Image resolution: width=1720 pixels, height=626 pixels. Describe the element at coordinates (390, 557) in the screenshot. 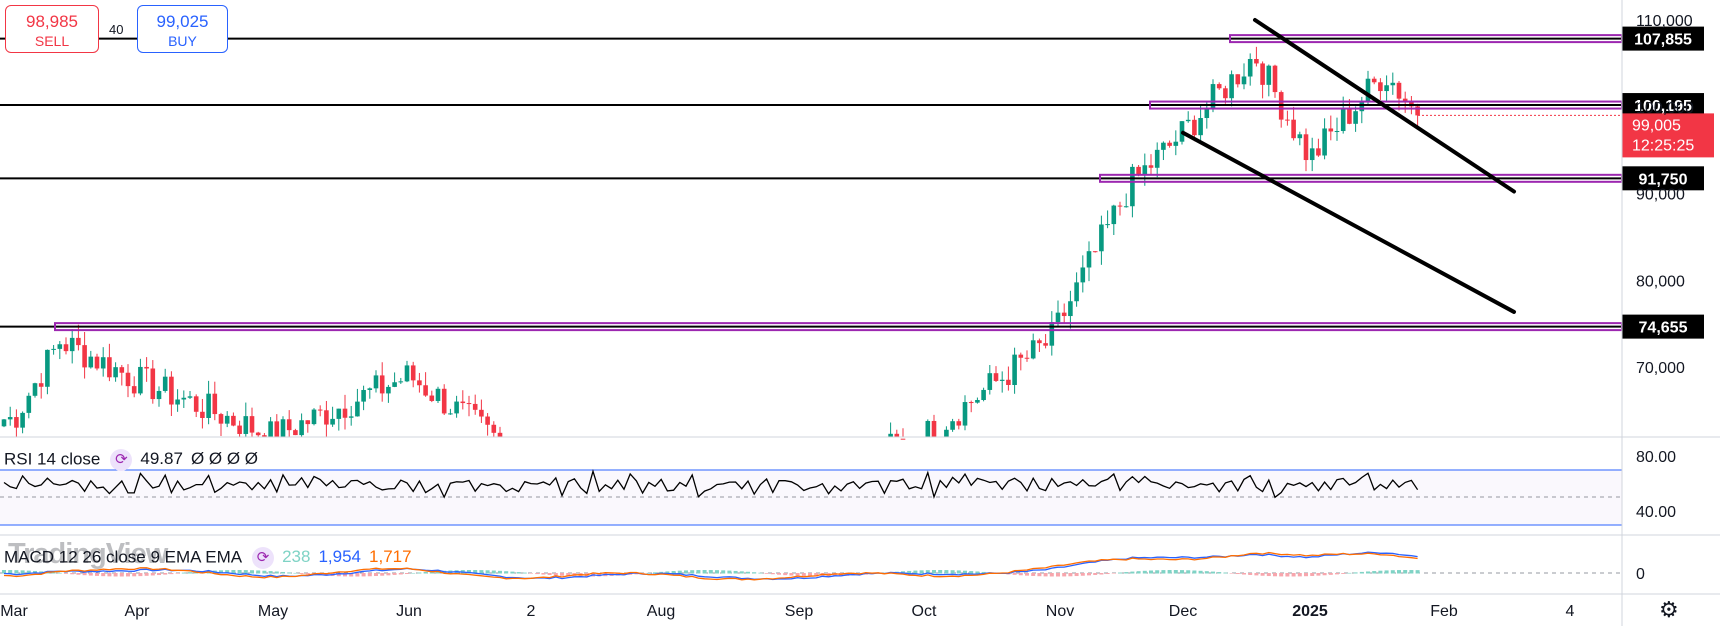

I see `signal-value: 1,717` at that location.